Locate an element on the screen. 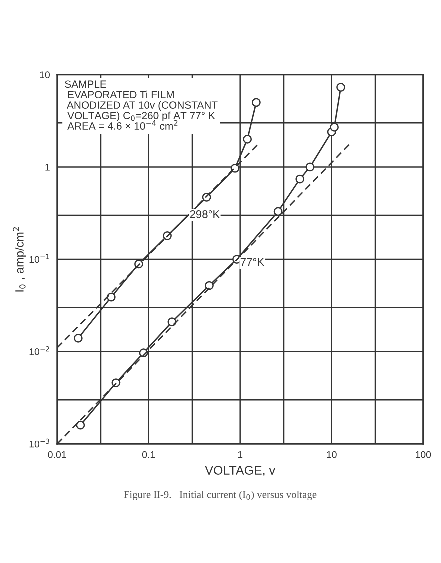  x-tick-label: 10 is located at coordinates (332, 454).